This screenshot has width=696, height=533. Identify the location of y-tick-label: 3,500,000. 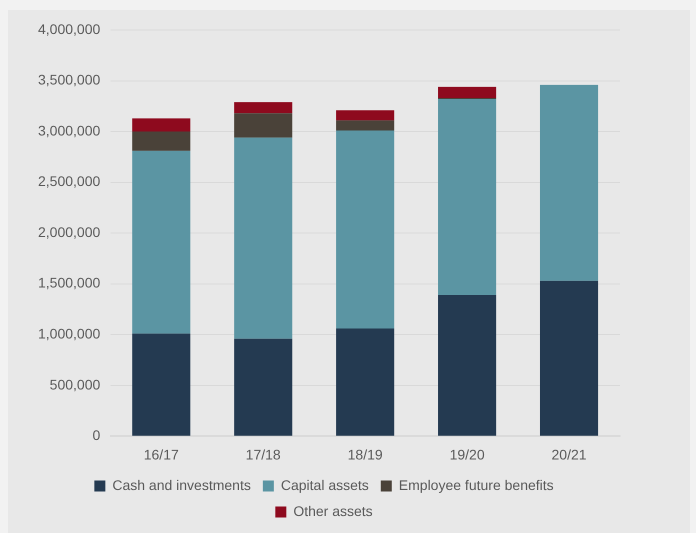
(69, 80).